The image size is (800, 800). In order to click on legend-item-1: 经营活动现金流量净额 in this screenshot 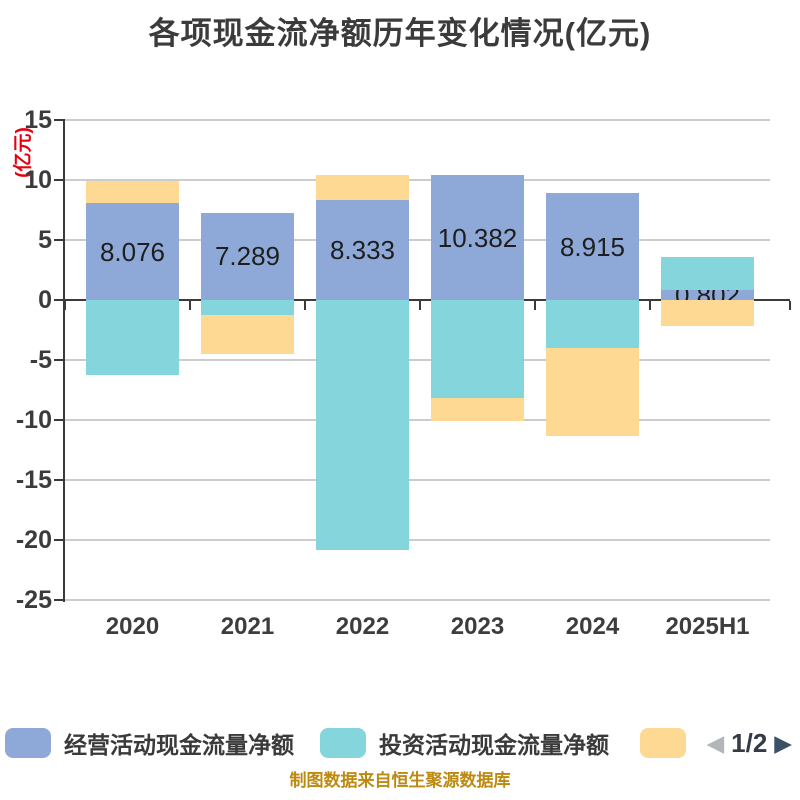, I will do `click(149, 743)`.